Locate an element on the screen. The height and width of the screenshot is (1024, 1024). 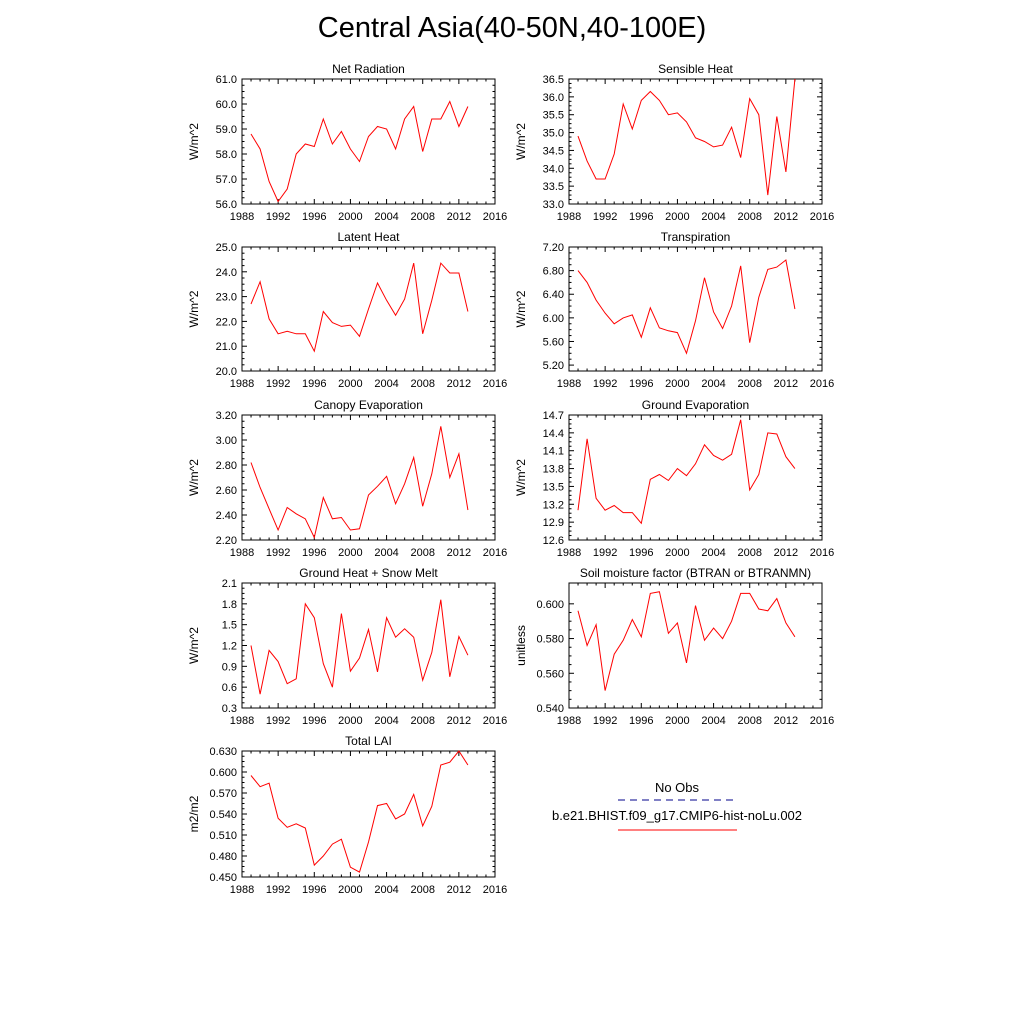
legend-obs-label: No Obs is located at coordinates (677, 787).